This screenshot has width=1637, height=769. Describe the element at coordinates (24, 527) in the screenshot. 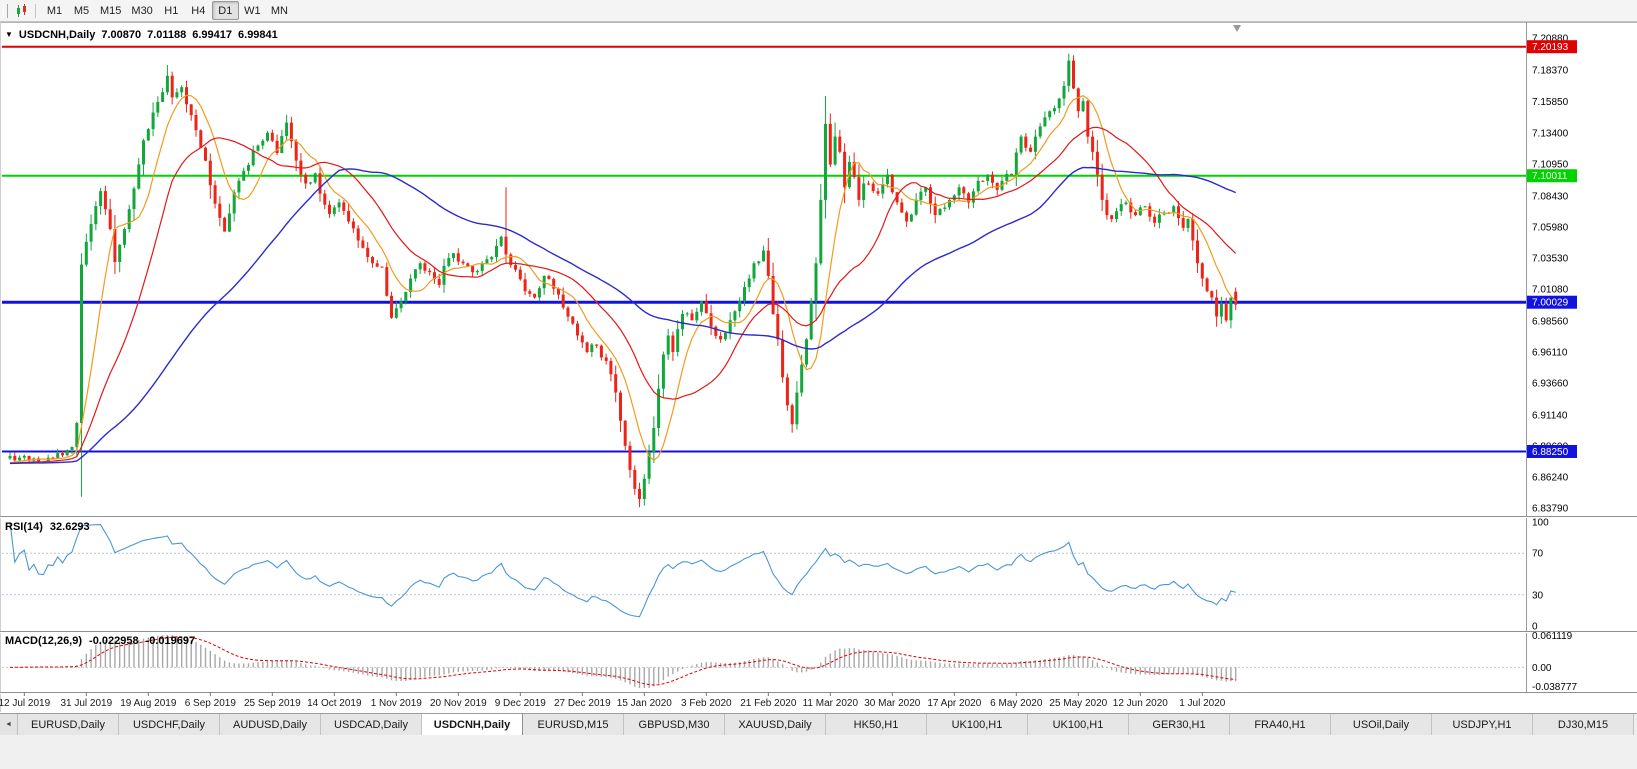

I see `rsi-name: RSI(14)` at that location.